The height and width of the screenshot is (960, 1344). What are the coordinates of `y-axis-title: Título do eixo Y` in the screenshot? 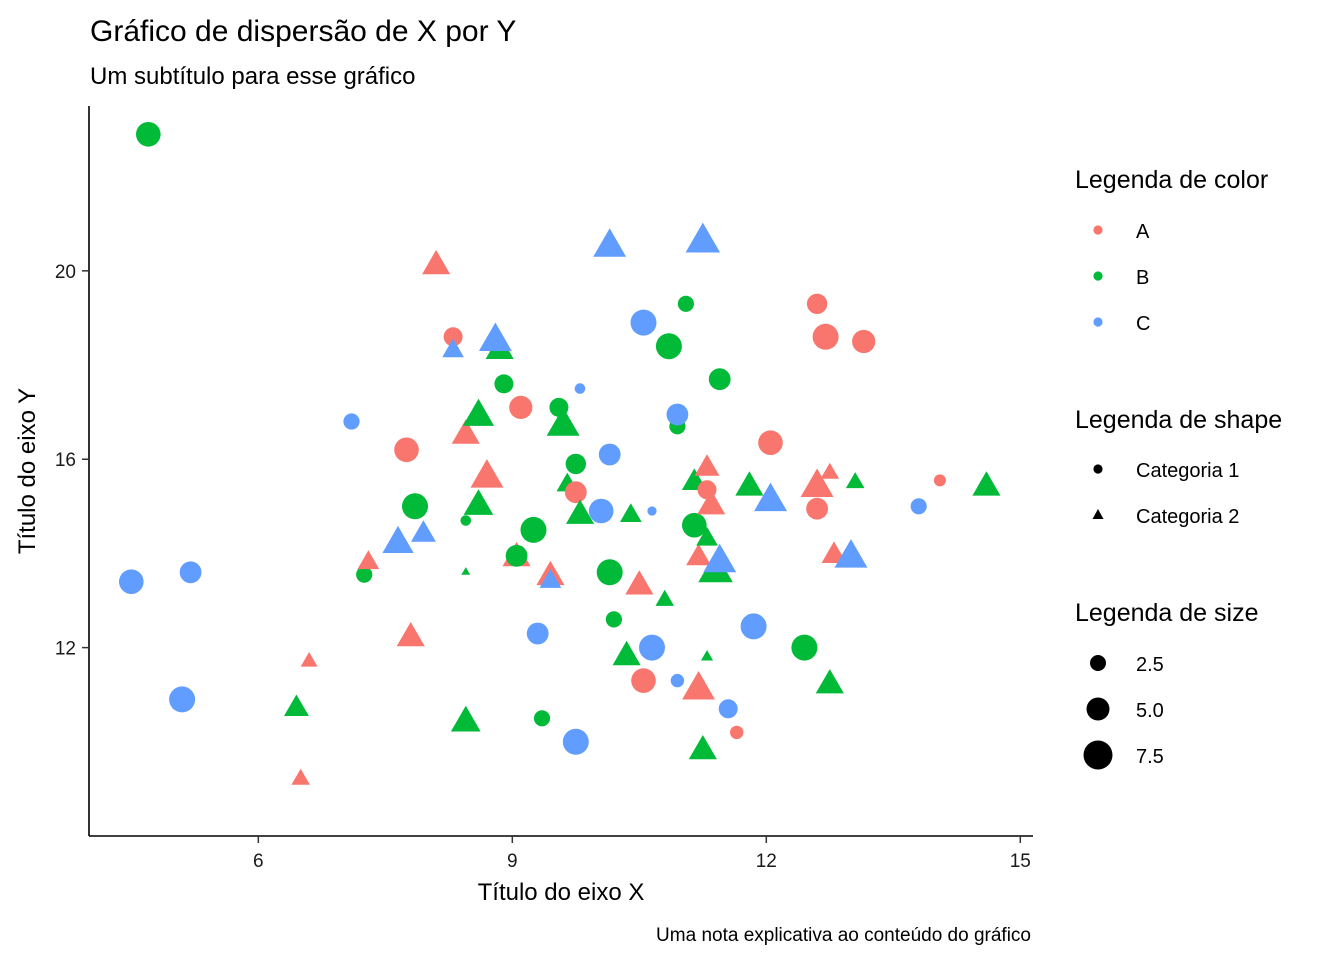 It's located at (27, 471).